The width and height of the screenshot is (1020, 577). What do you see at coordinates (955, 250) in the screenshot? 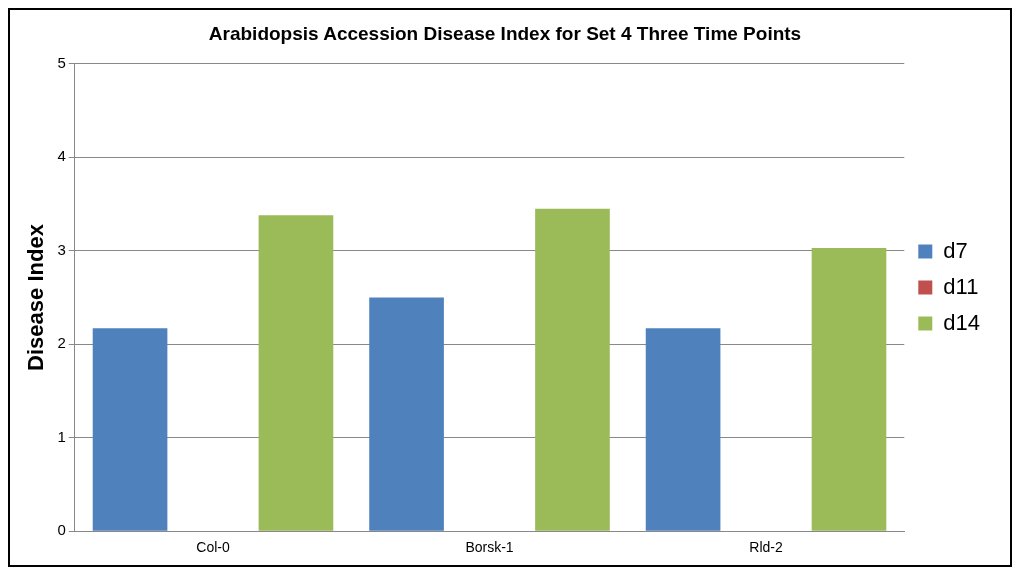
I see `legend-label: d7` at bounding box center [955, 250].